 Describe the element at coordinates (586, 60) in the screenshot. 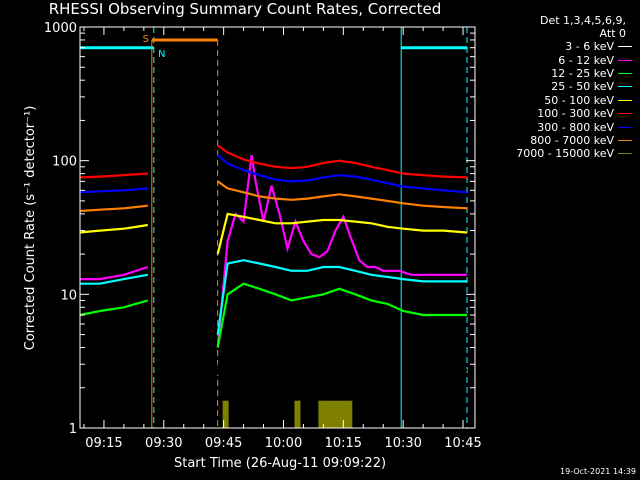

I see `legend-label: 6 - 12 keV` at that location.